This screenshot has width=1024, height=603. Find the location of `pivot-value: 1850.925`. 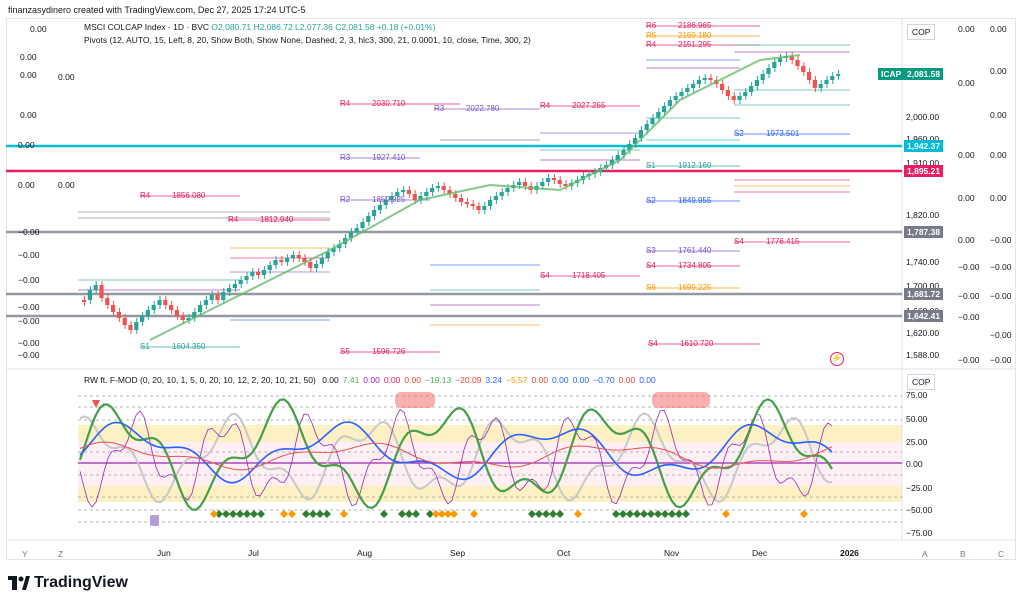

pivot-value: 1850.925 is located at coordinates (389, 199).